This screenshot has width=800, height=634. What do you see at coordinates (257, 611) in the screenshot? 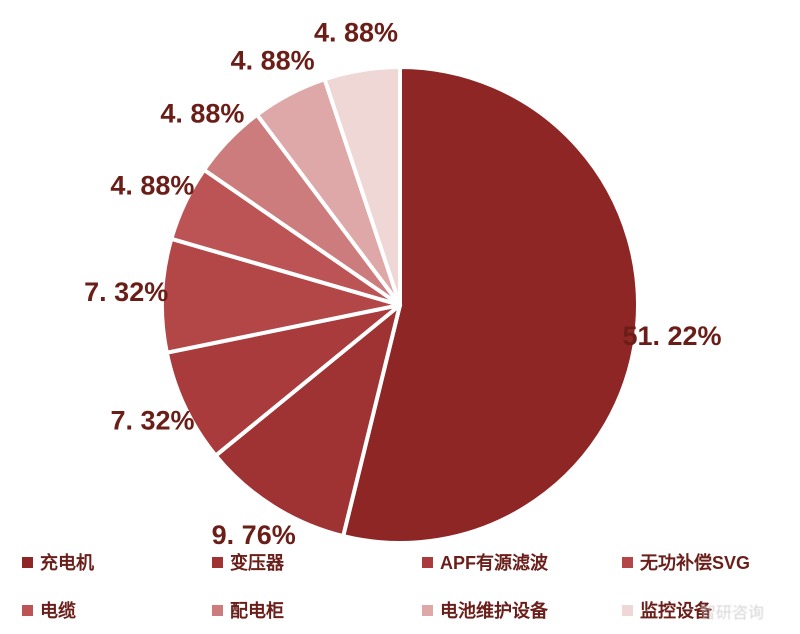
I see `legend-label: 配电柜` at bounding box center [257, 611].